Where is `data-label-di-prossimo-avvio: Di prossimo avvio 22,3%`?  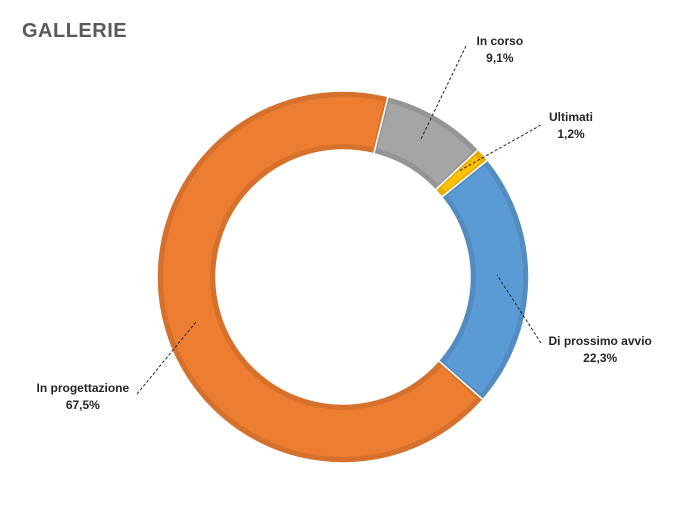 data-label-di-prossimo-avvio: Di prossimo avvio 22,3% is located at coordinates (600, 350).